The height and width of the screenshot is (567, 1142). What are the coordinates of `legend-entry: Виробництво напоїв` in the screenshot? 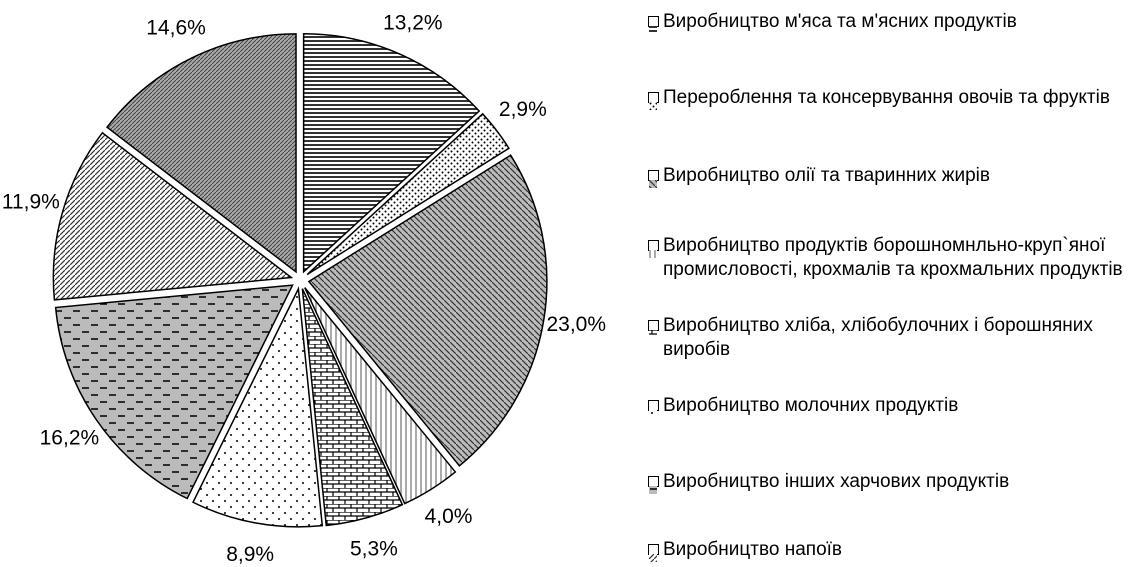 It's located at (888, 550).